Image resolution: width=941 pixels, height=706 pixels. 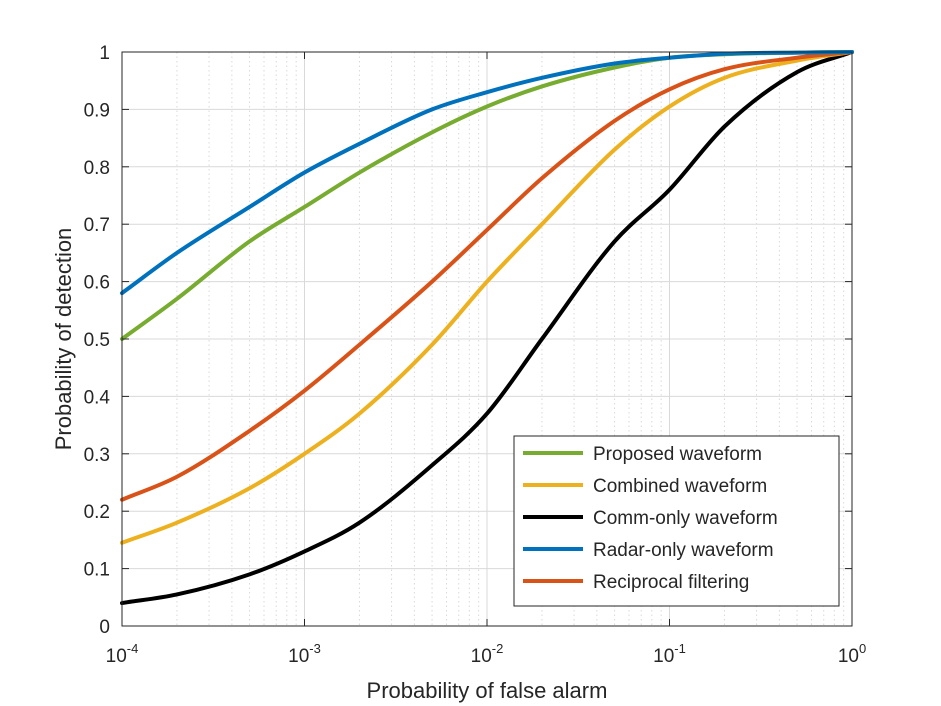 What do you see at coordinates (304, 654) in the screenshot?
I see `x-tick-label: 10⁻³` at bounding box center [304, 654].